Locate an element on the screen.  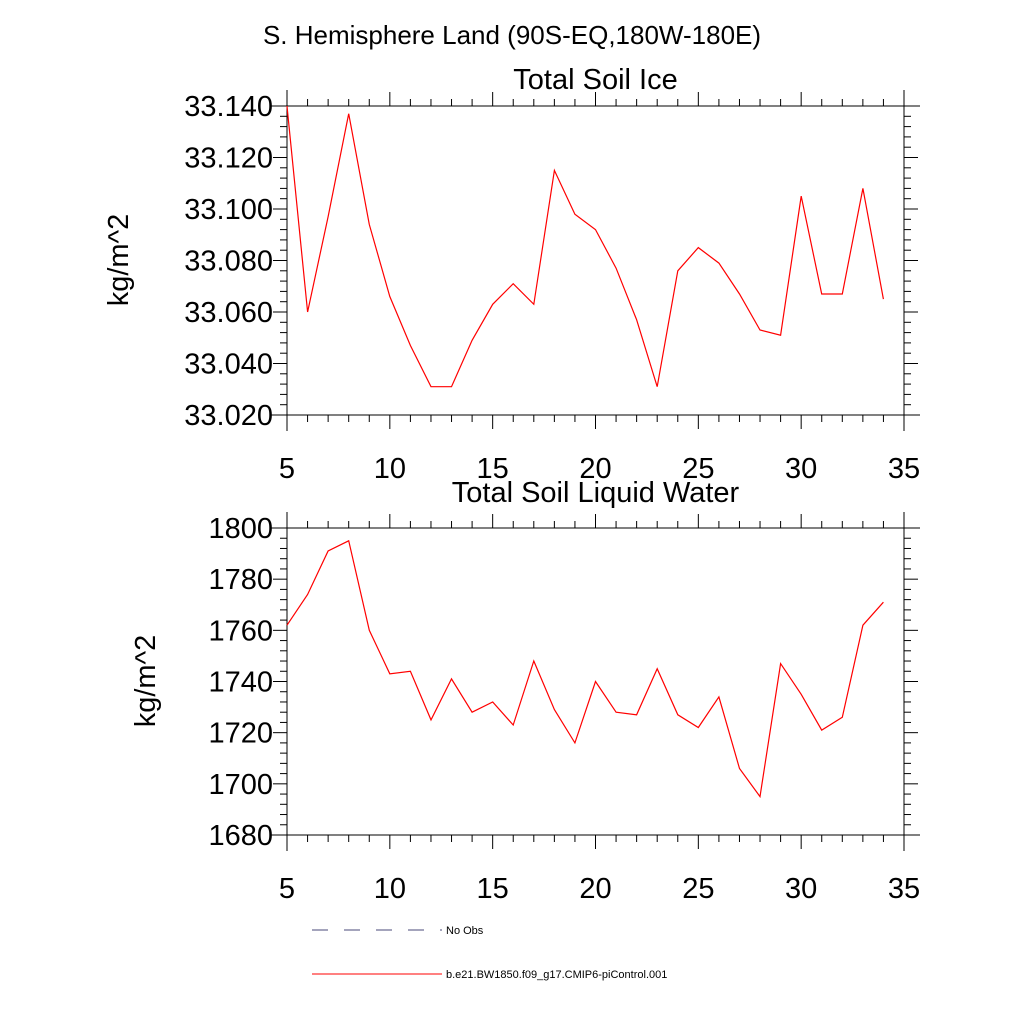
chart-title: Total Soil Ice is located at coordinates (595, 80).